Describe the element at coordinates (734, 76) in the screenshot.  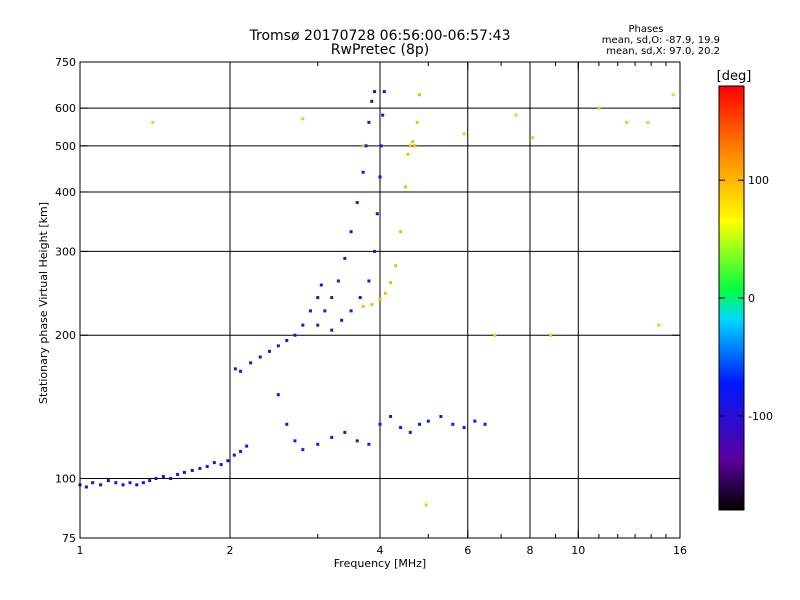
I see `colorbar-label: [deg]` at that location.